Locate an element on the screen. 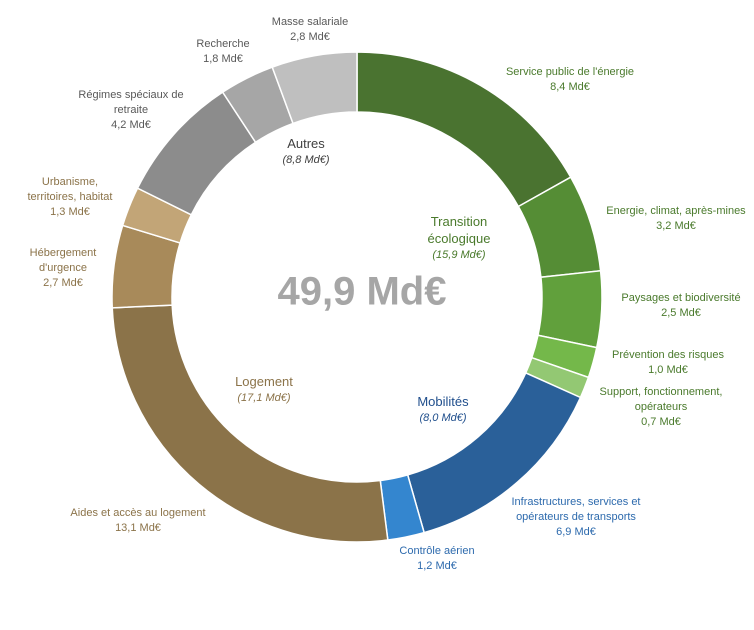 This screenshot has height=630, width=754. segment-label: Hébergement d'urgence 2,7 Md€ is located at coordinates (63, 268).